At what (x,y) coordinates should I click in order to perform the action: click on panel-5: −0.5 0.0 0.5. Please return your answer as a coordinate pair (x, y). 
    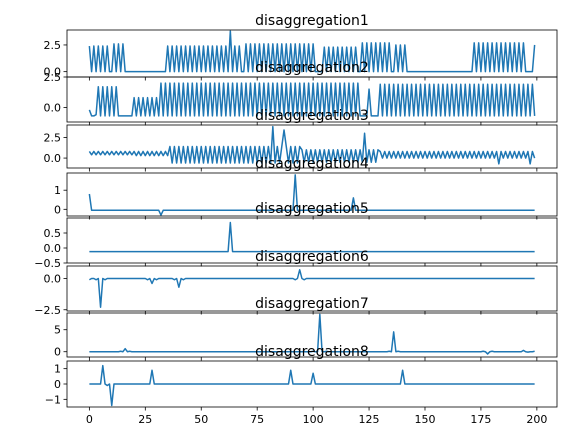
    Looking at the image, I should click on (296, 243).